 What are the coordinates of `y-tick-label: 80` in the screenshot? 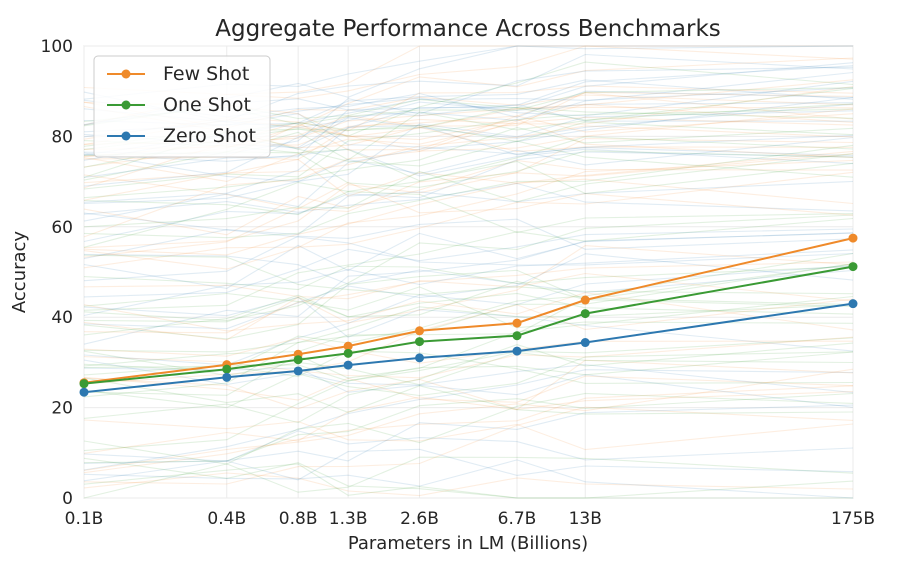 It's located at (62, 137).